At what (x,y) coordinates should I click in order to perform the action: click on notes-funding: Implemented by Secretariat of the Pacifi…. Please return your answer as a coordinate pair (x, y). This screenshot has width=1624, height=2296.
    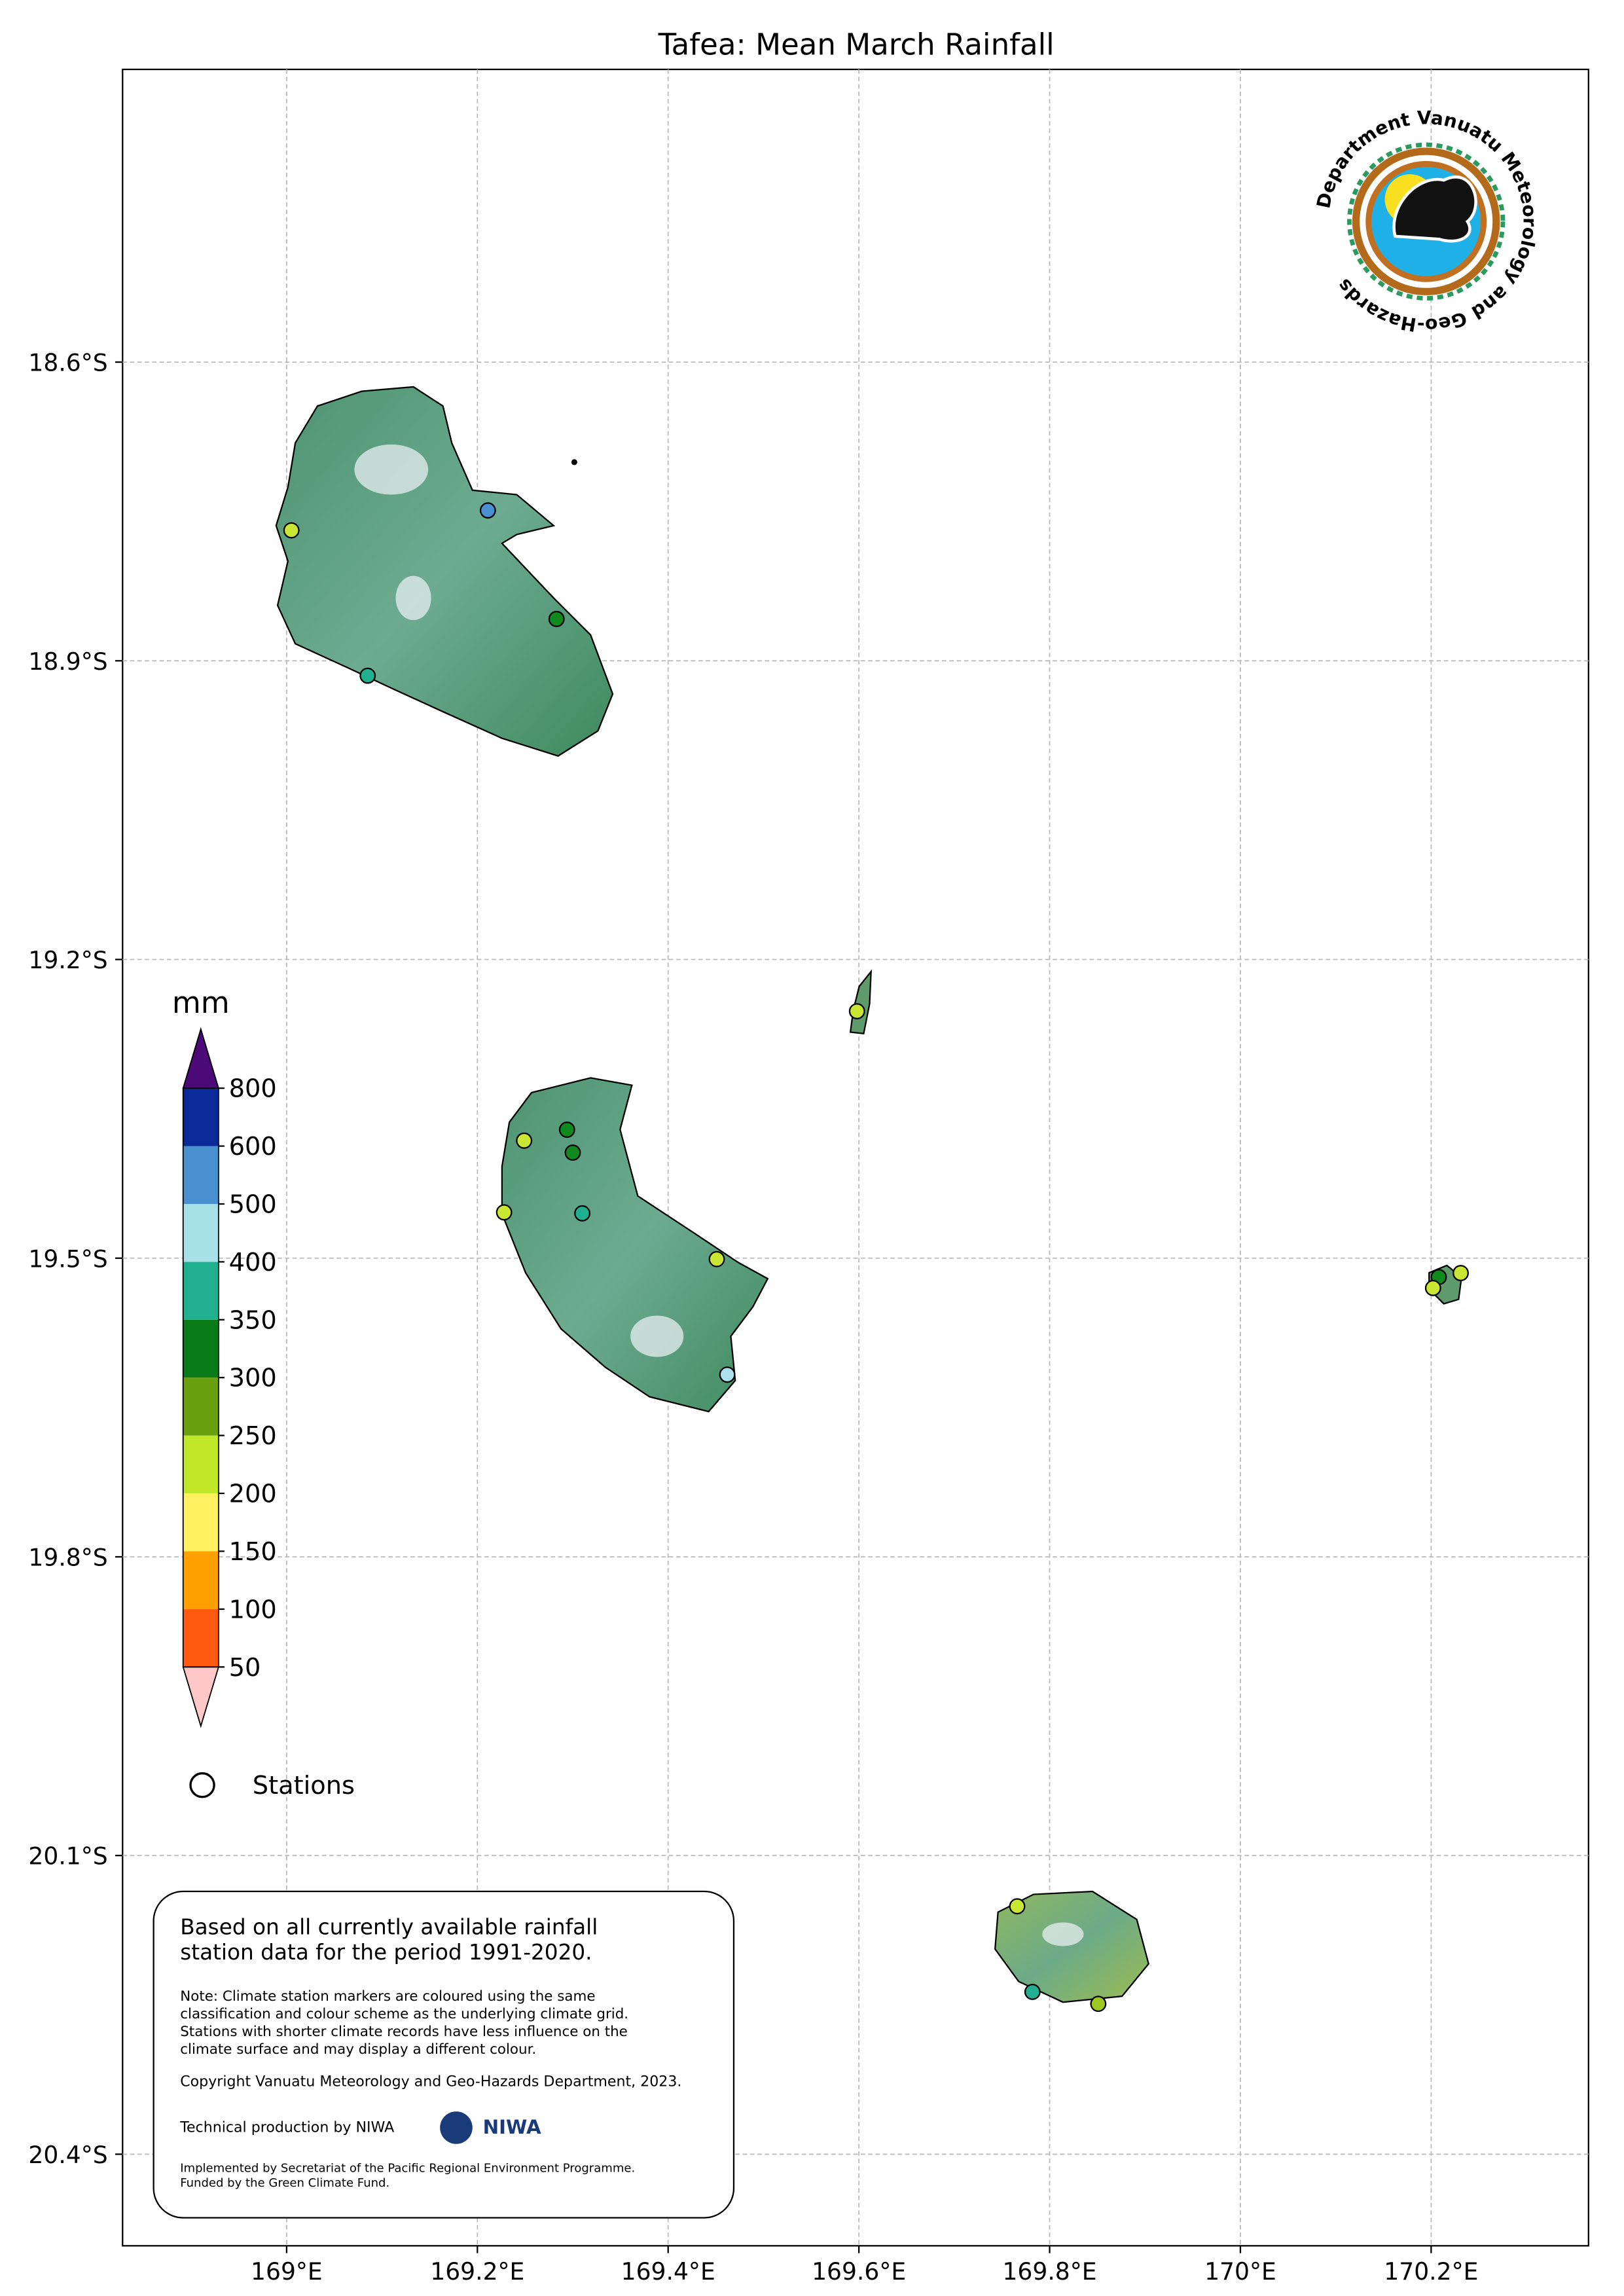
    Looking at the image, I should click on (407, 2169).